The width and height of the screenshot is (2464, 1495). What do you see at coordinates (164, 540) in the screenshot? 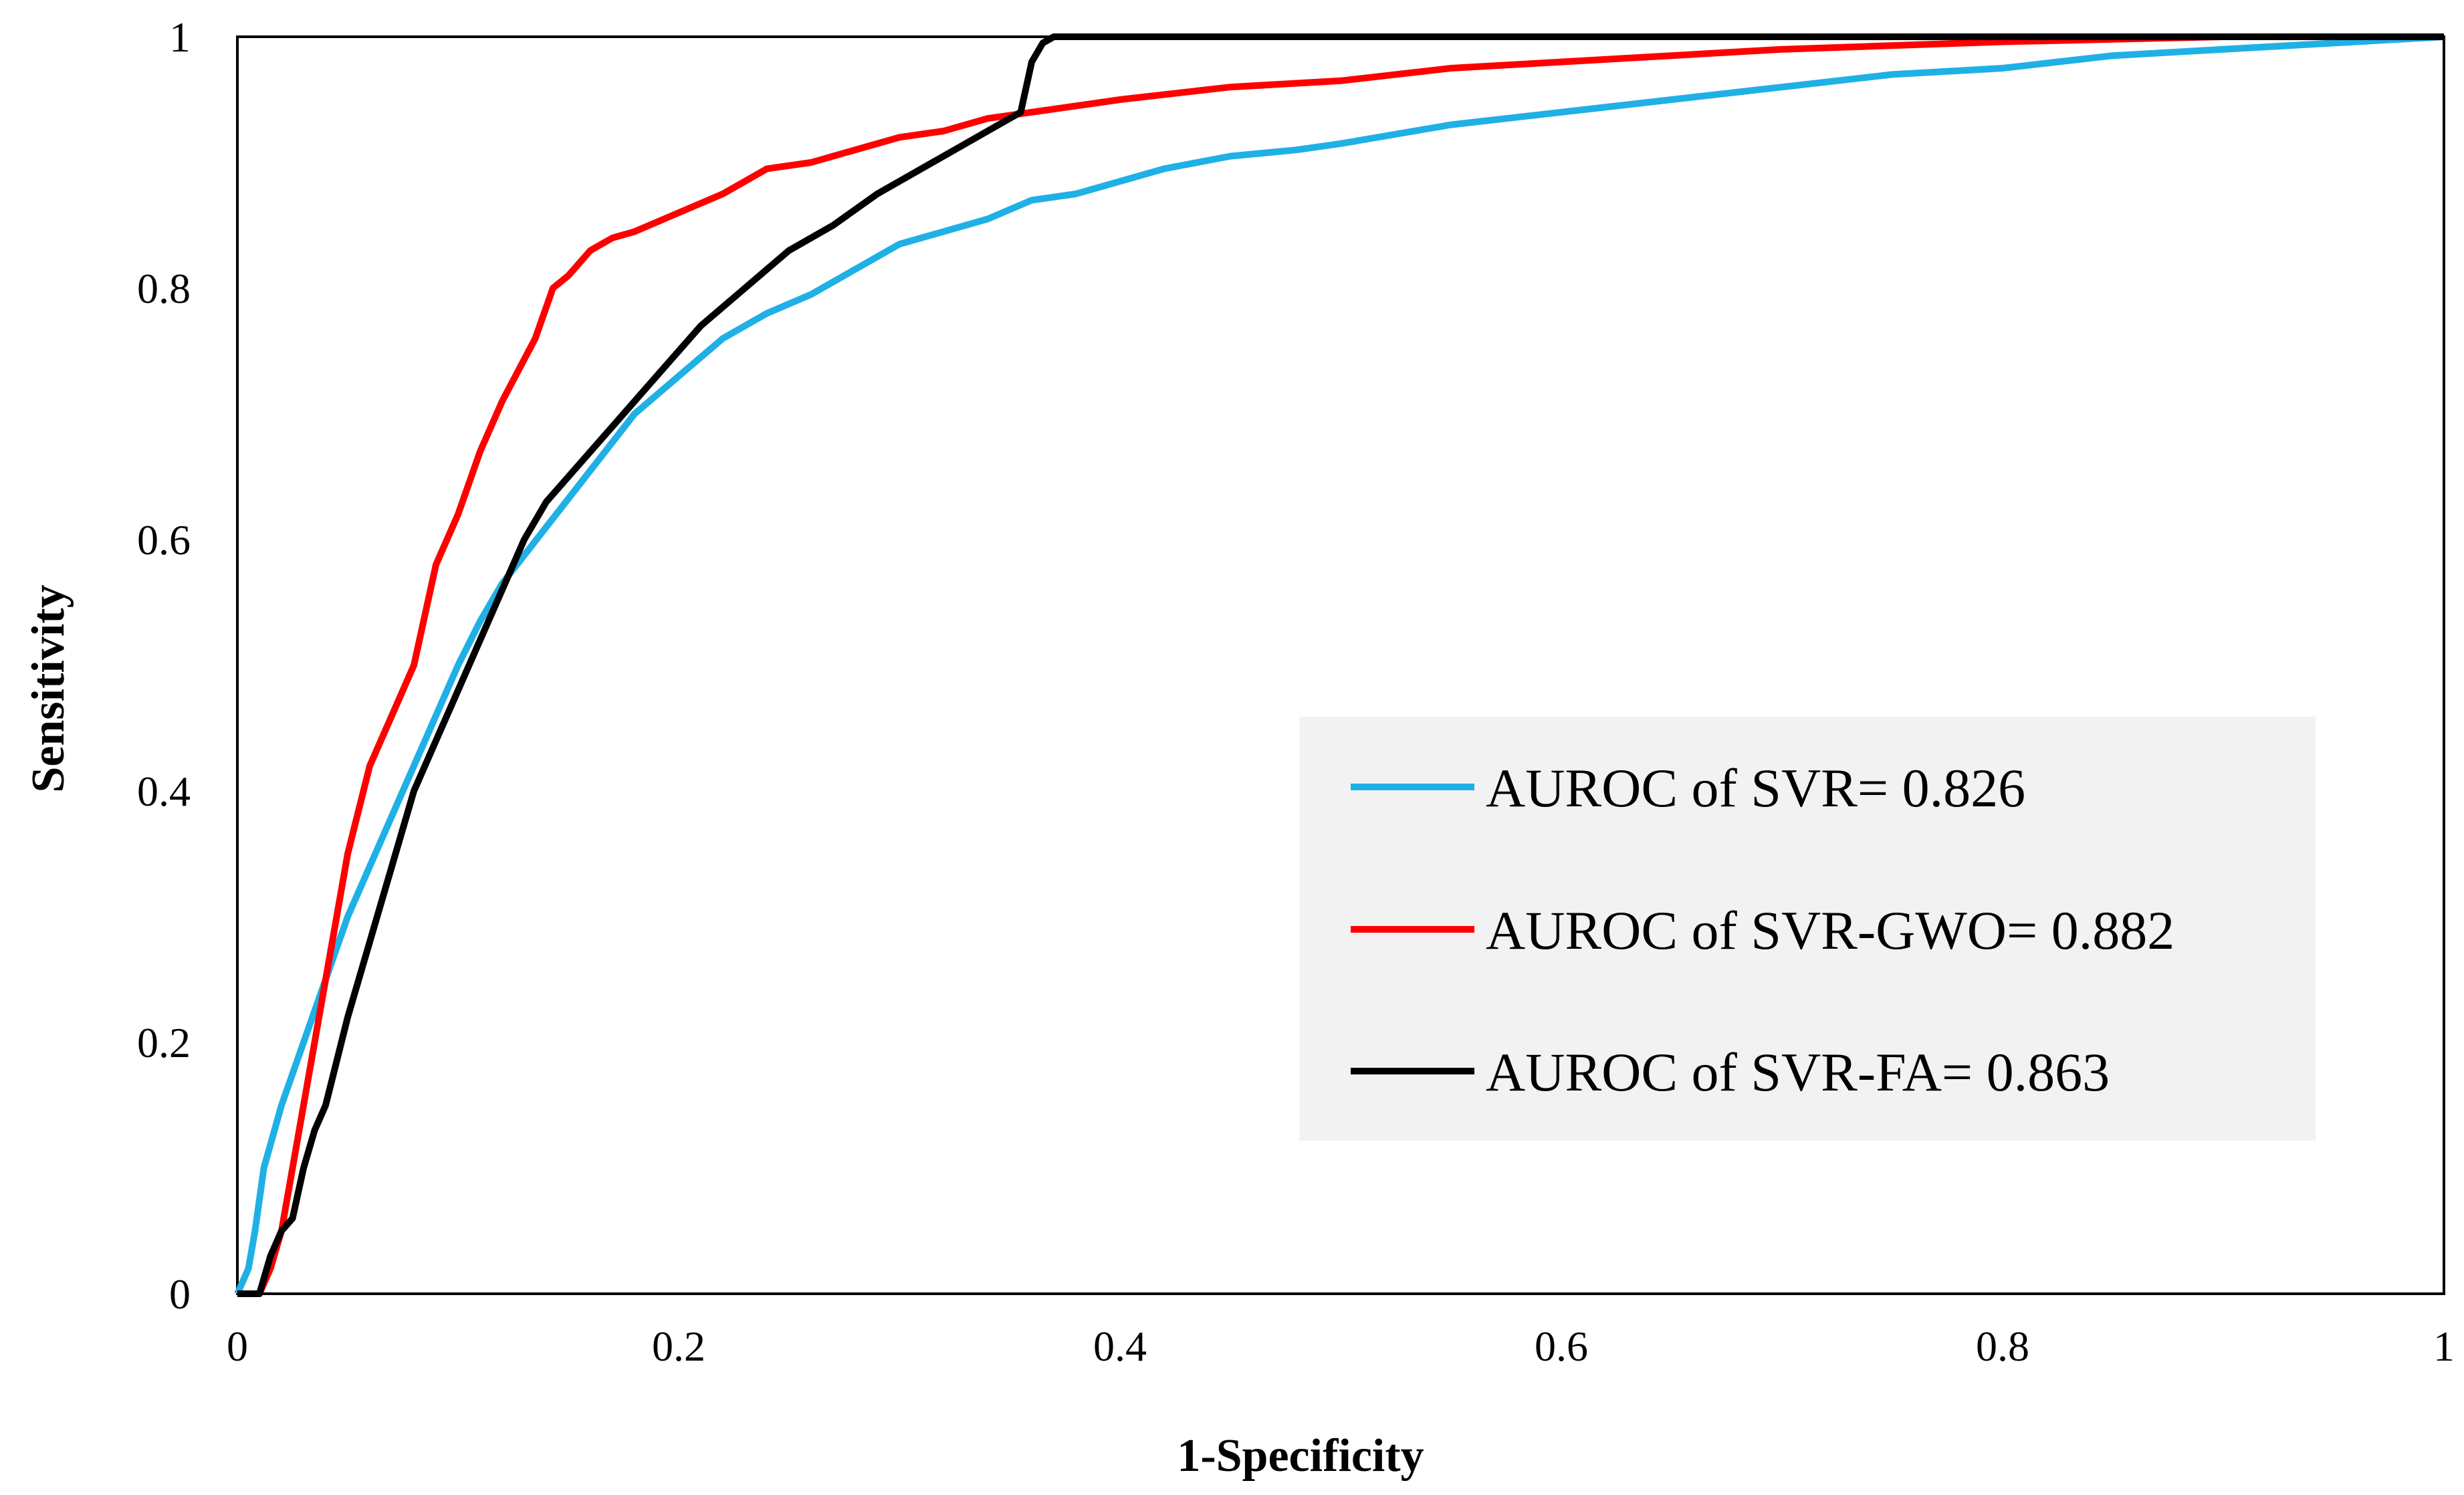
I see `y-tick-label: 0.6` at bounding box center [164, 540].